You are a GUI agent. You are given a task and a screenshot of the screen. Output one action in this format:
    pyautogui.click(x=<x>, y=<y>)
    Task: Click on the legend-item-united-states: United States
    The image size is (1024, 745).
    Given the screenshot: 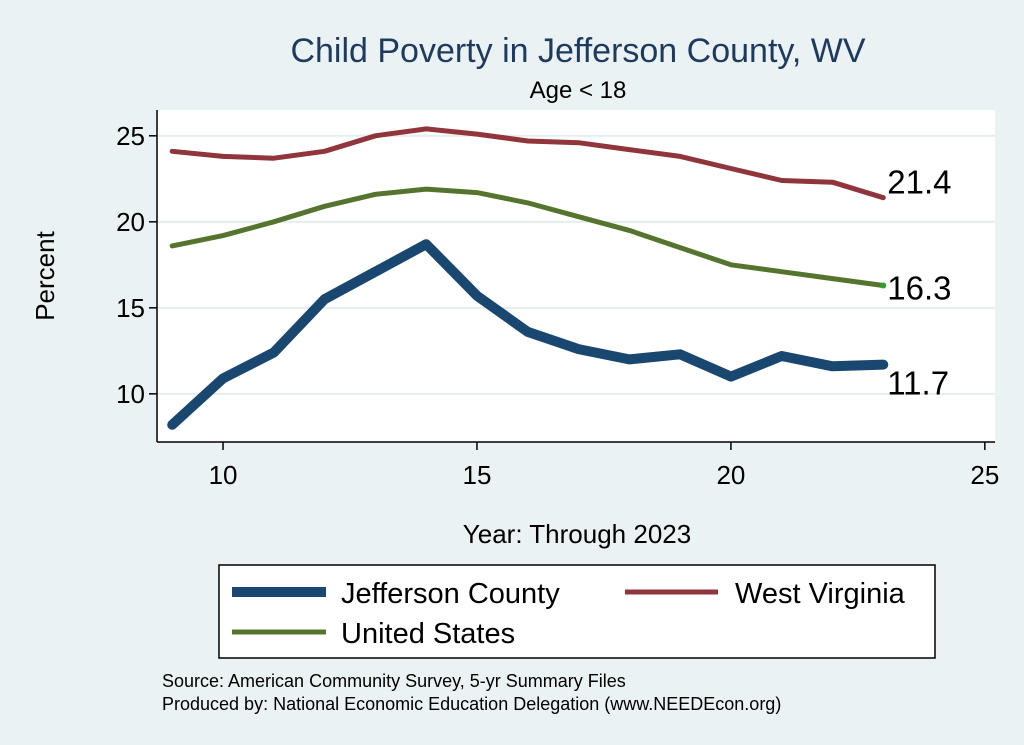 What is the action you would take?
    pyautogui.click(x=373, y=634)
    